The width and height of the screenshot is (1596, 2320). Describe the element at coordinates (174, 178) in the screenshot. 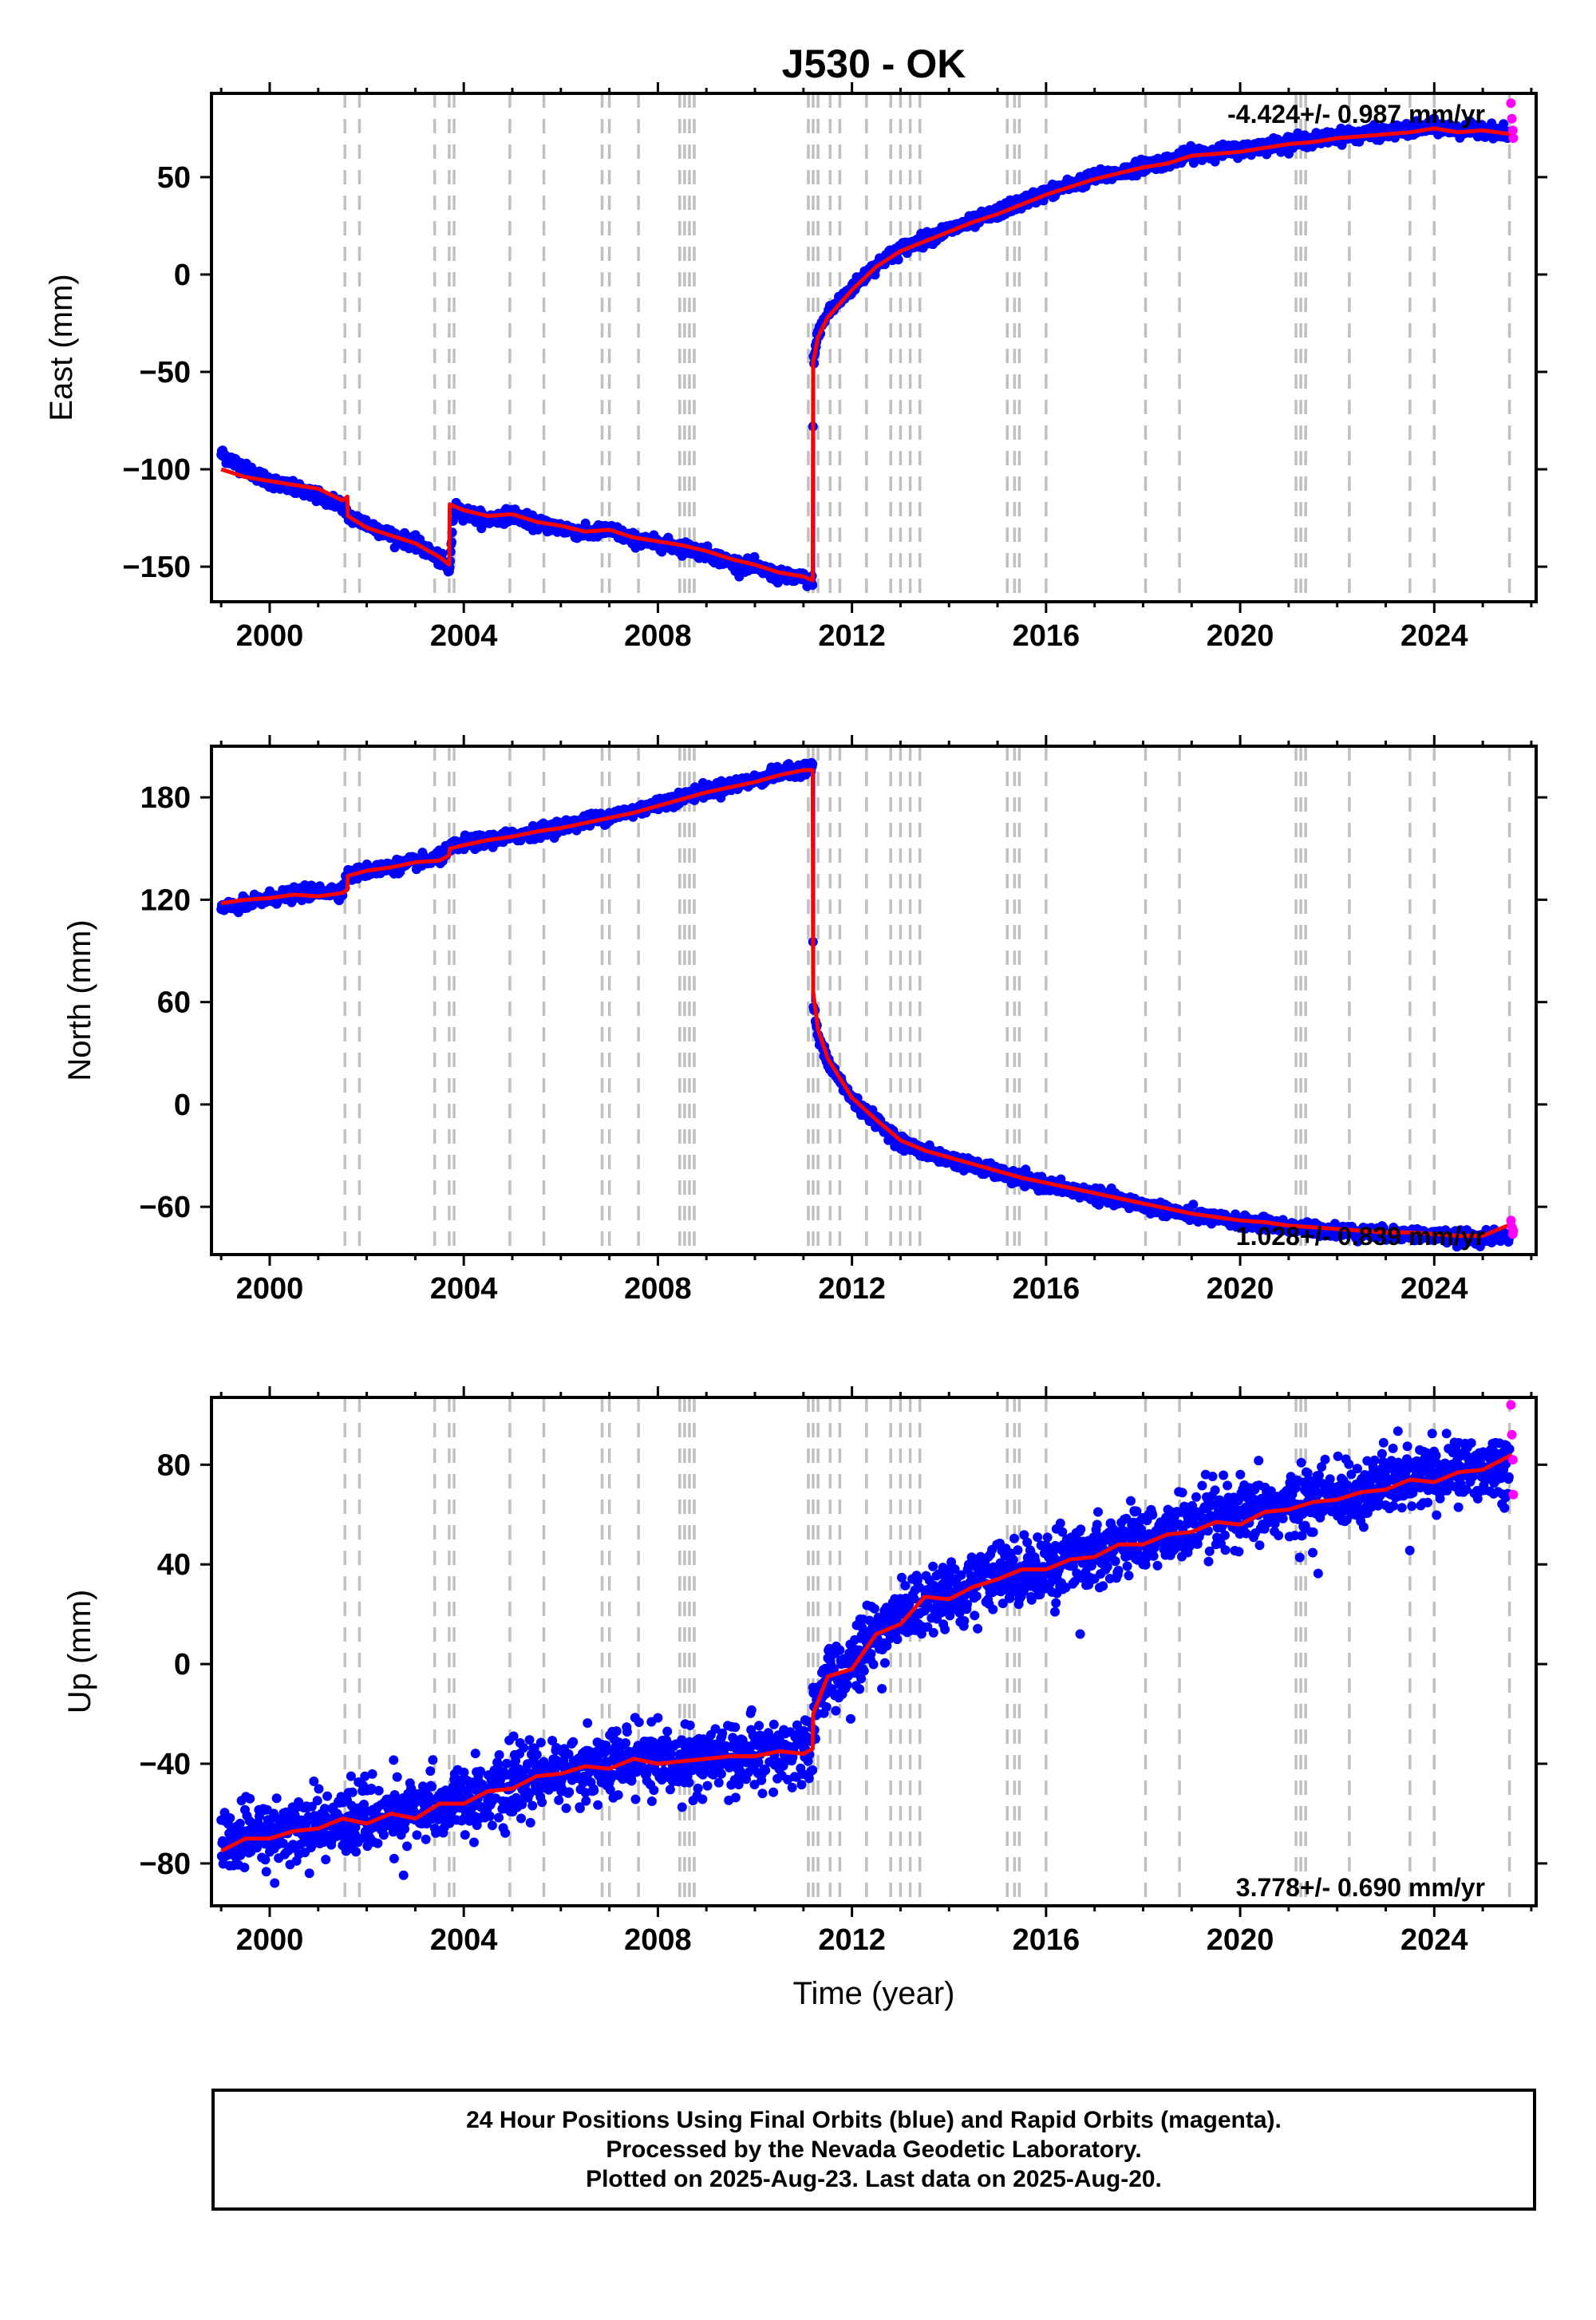

I see `y-tick-label: 50` at that location.